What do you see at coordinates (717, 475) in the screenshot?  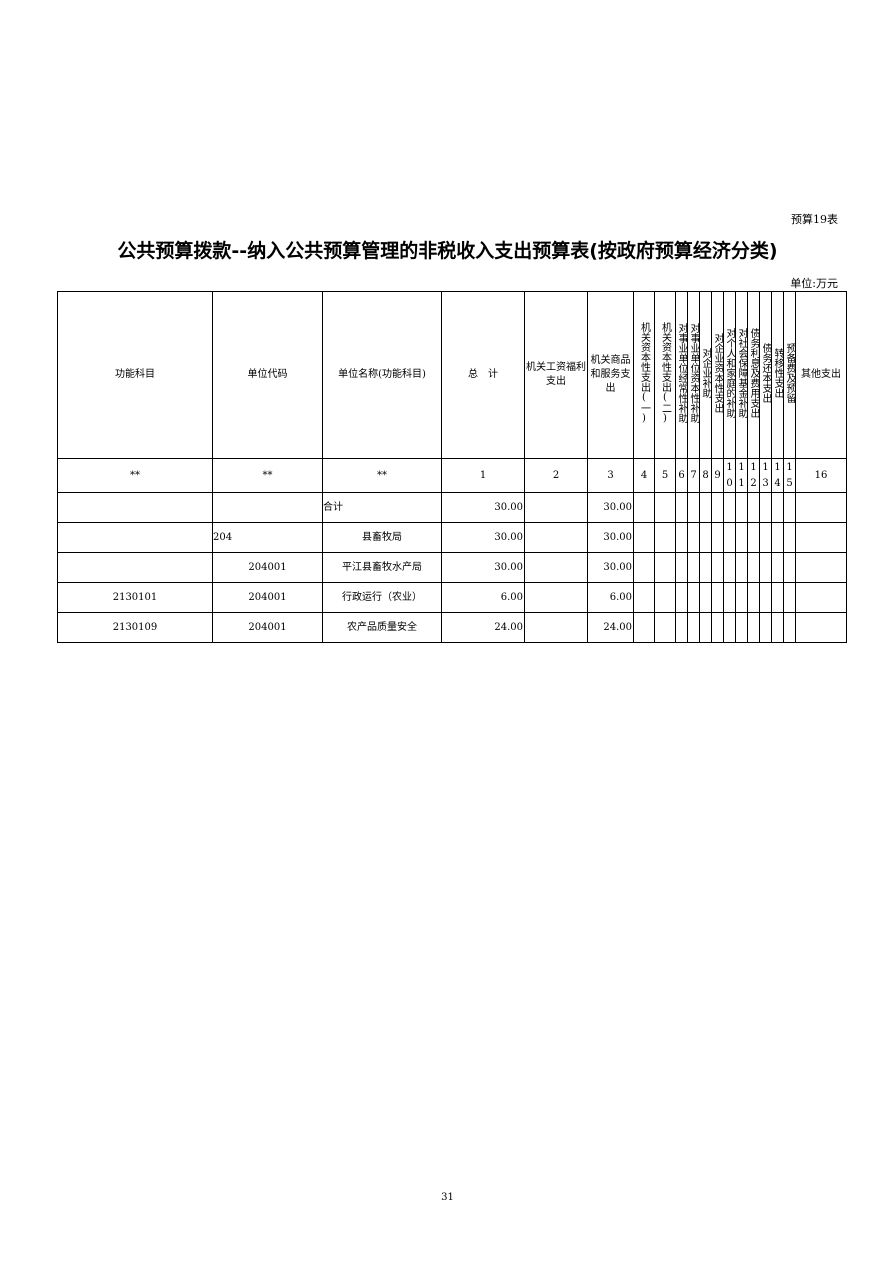 I see `column-number: 9` at bounding box center [717, 475].